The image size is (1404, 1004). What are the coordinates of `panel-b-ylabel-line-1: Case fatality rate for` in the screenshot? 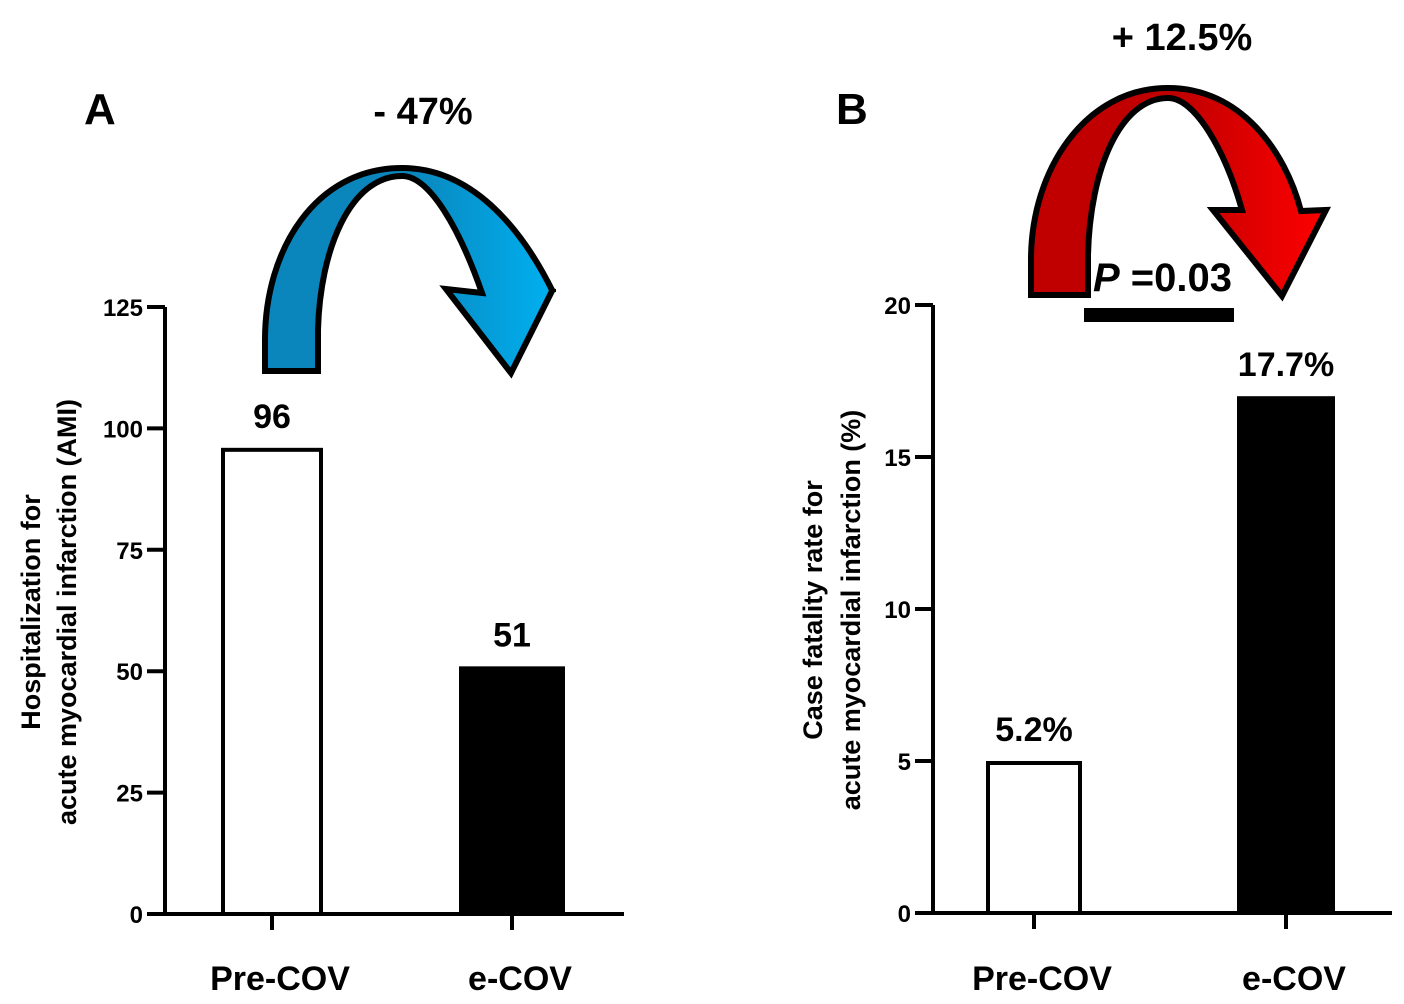 It's located at (813, 610).